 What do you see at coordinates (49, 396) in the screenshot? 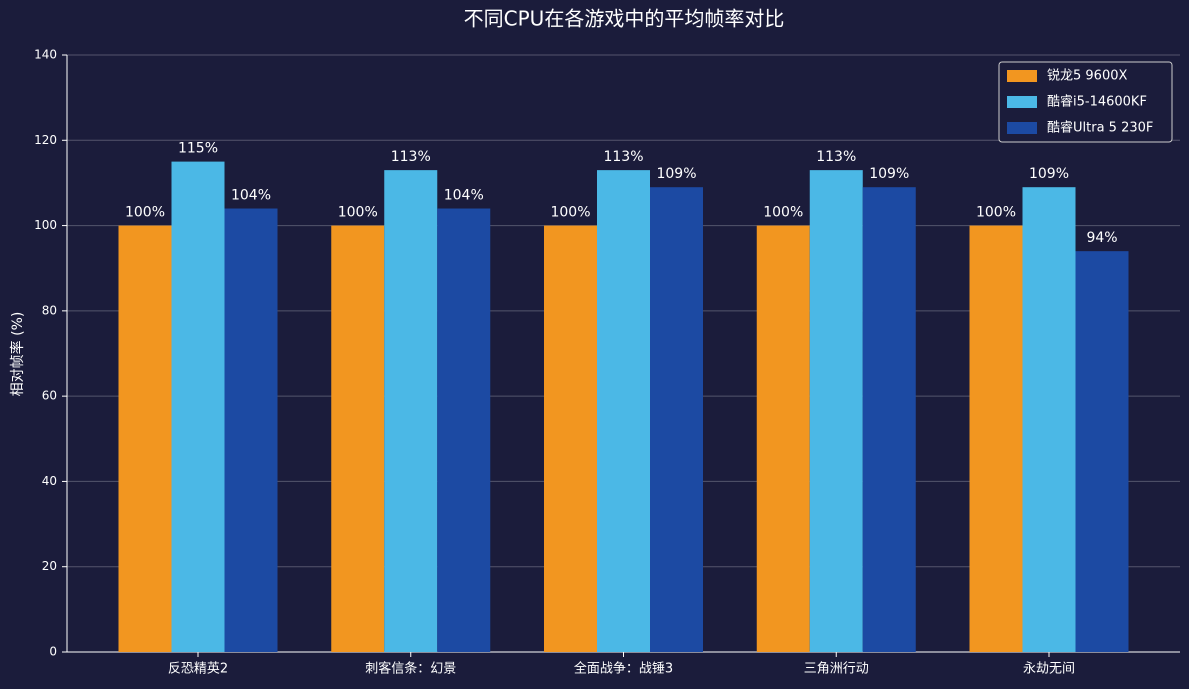
I see `y-tick-label: 60` at bounding box center [49, 396].